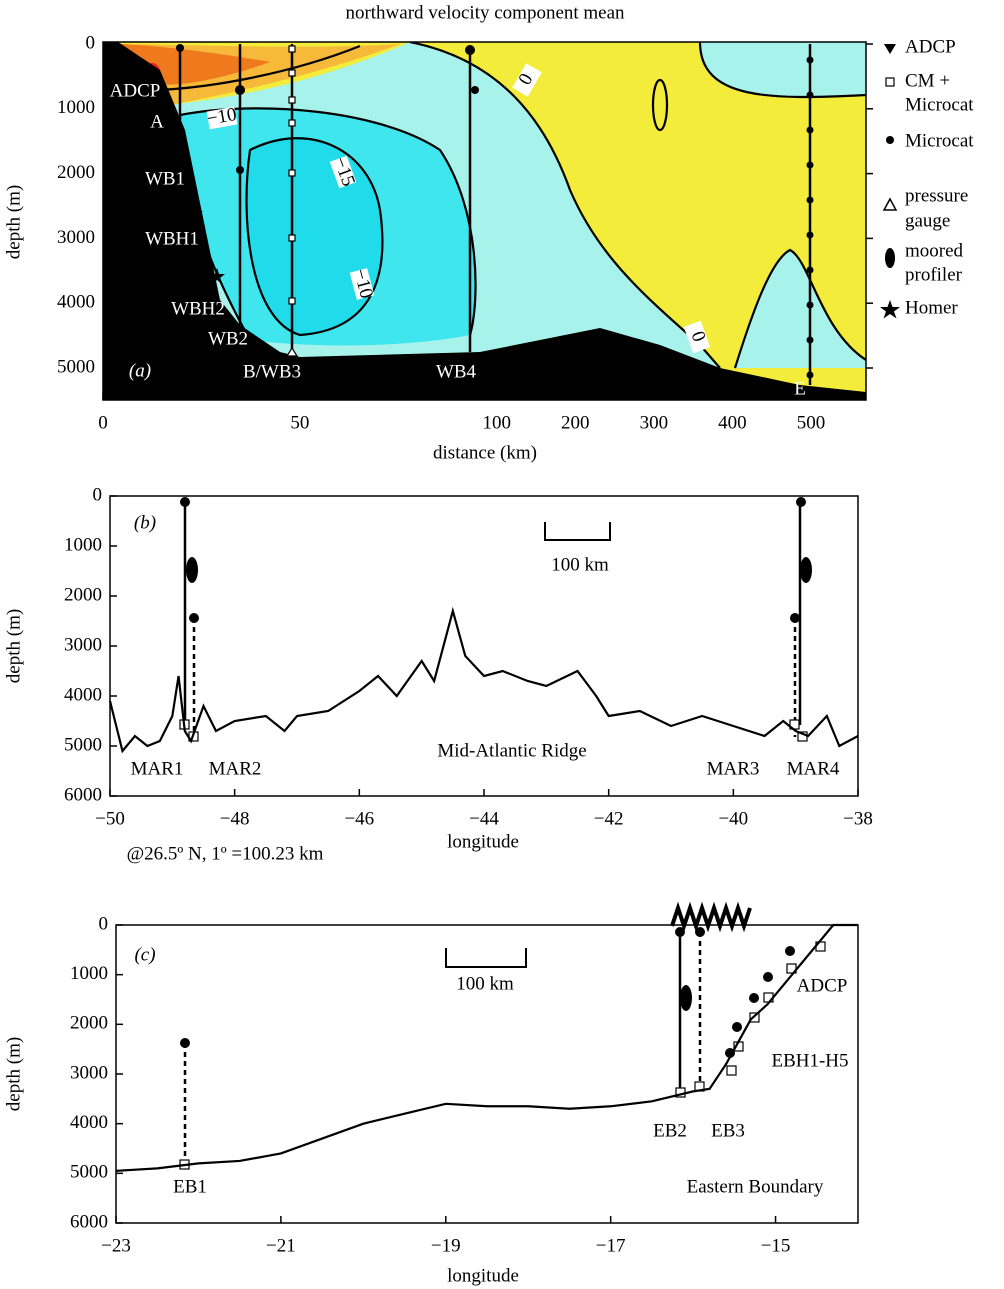 The image size is (1004, 1289). What do you see at coordinates (654, 422) in the screenshot?
I see `x-tick-label: 300` at bounding box center [654, 422].